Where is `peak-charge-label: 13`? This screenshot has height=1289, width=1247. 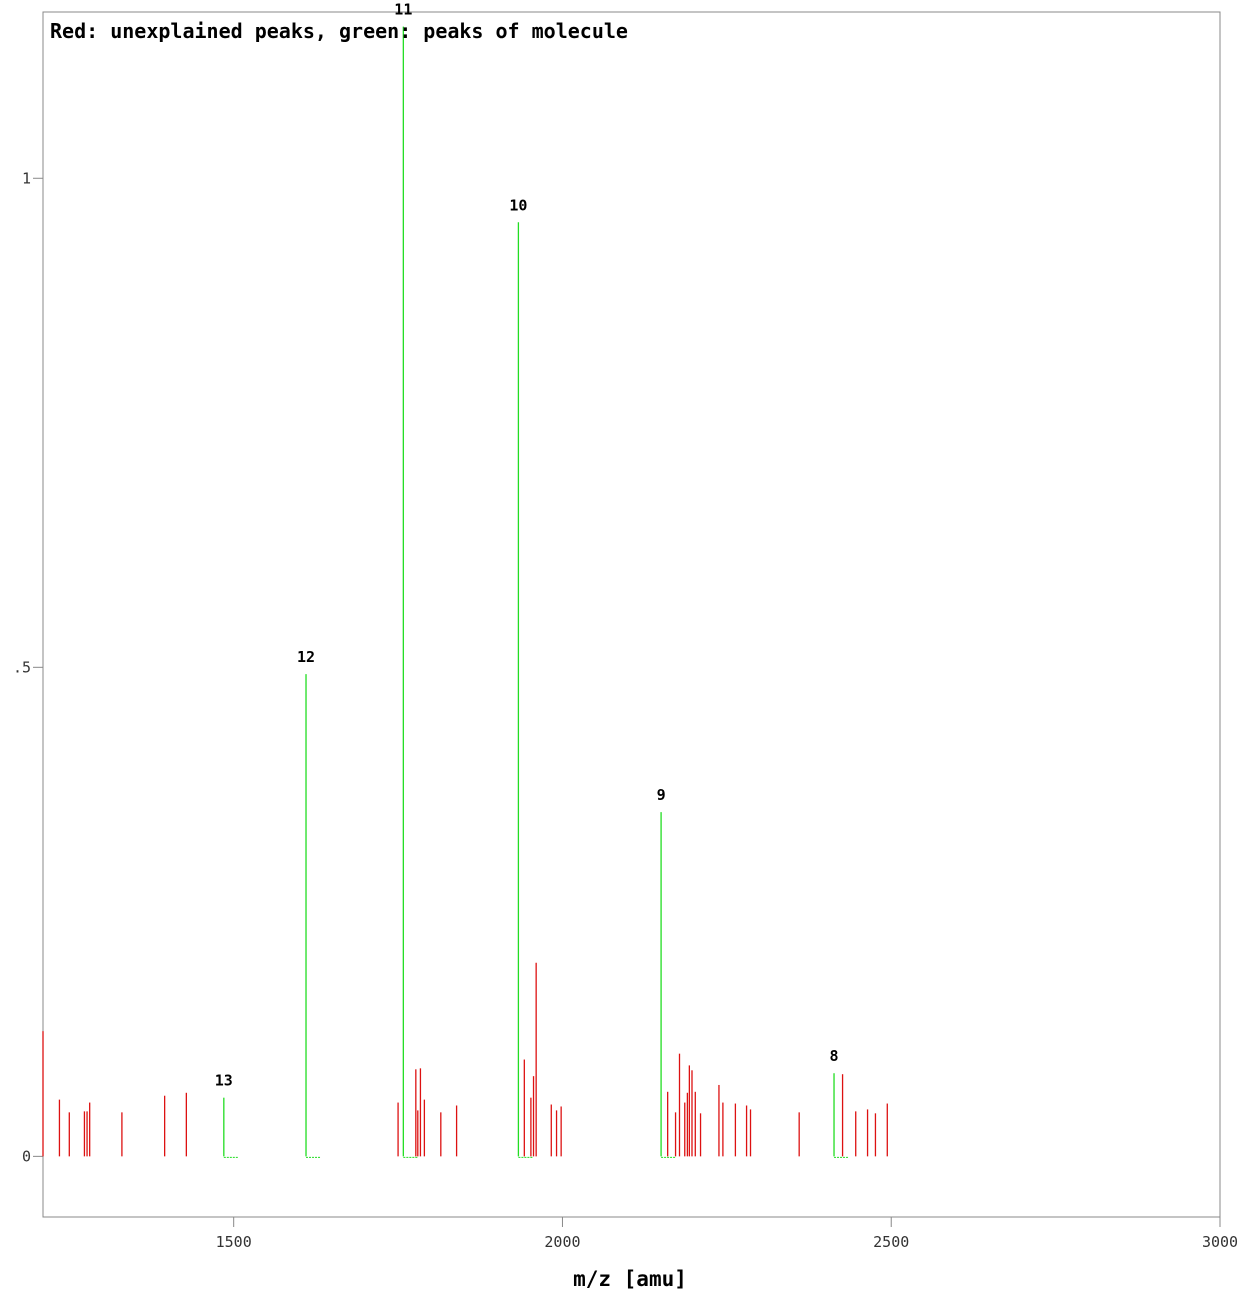
peak-charge-label: 13 is located at coordinates (224, 1081).